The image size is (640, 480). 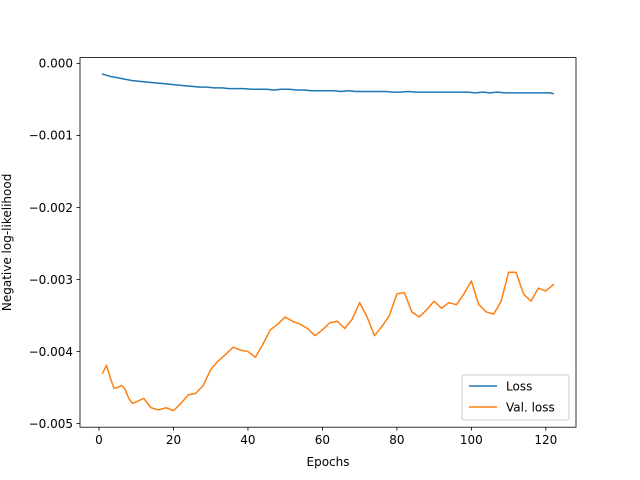 What do you see at coordinates (545, 440) in the screenshot?
I see `x-tick-label: 120` at bounding box center [545, 440].